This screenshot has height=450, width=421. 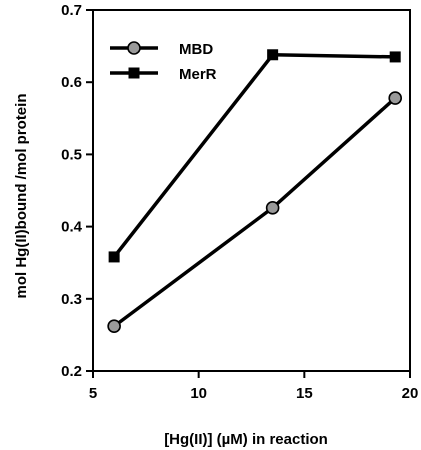 I want to click on y-axis-title: mol Hg(II)bound /mol protein, so click(x=21, y=196).